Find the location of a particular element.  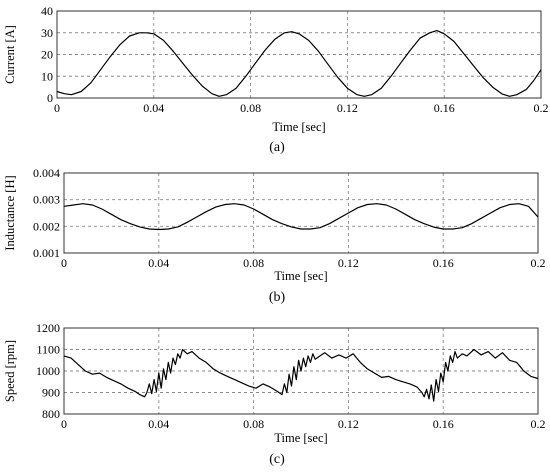

y-tick-label: 1000 is located at coordinates (48, 371).